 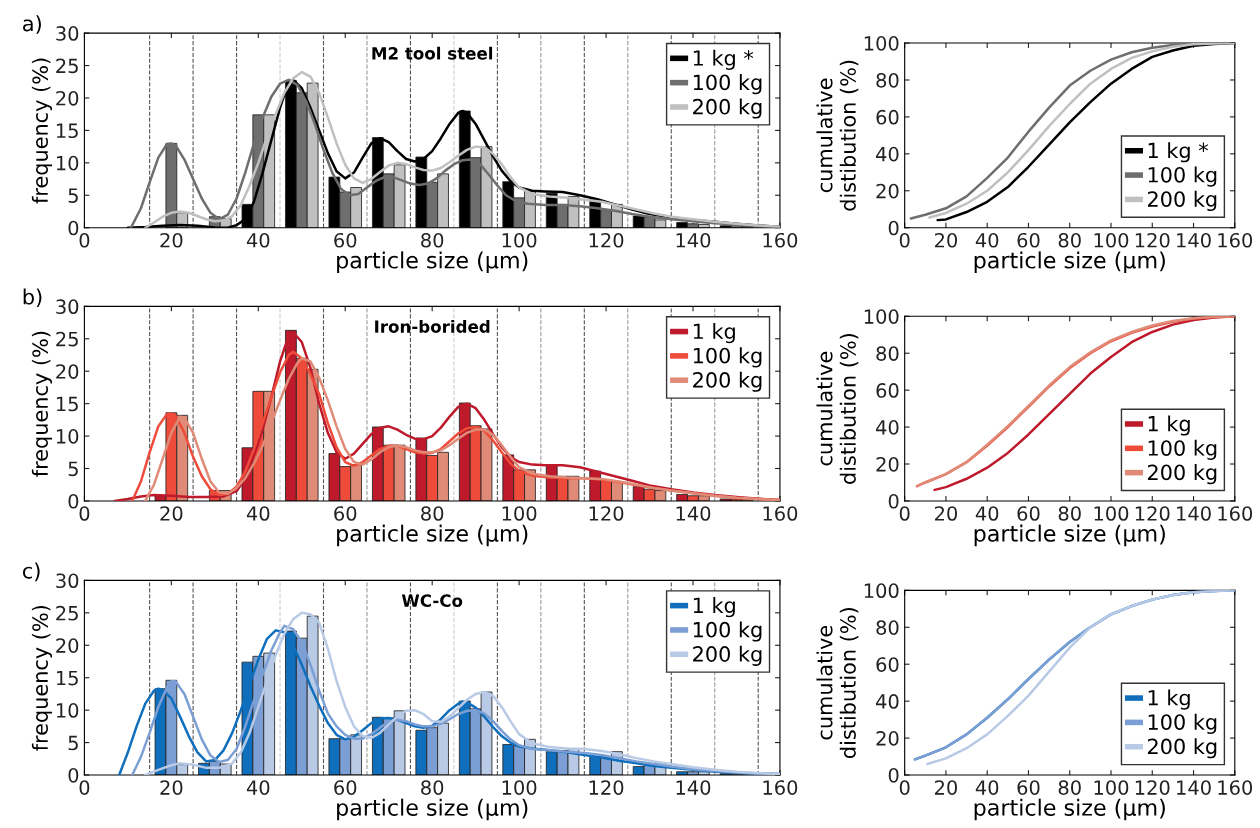 What do you see at coordinates (432, 600) in the screenshot?
I see `text: WC-Co` at bounding box center [432, 600].